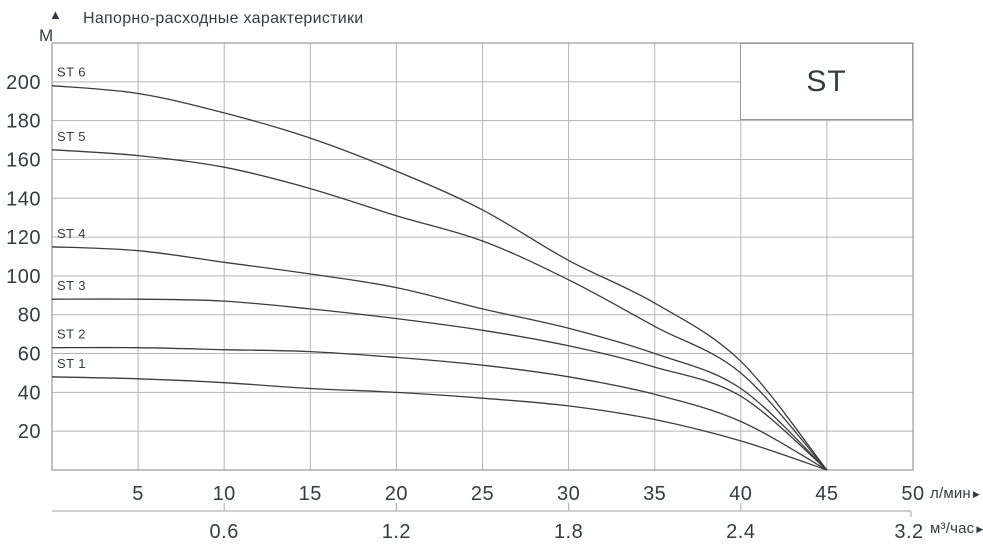  What do you see at coordinates (654, 494) in the screenshot?
I see `x-tick-label: 35` at bounding box center [654, 494].